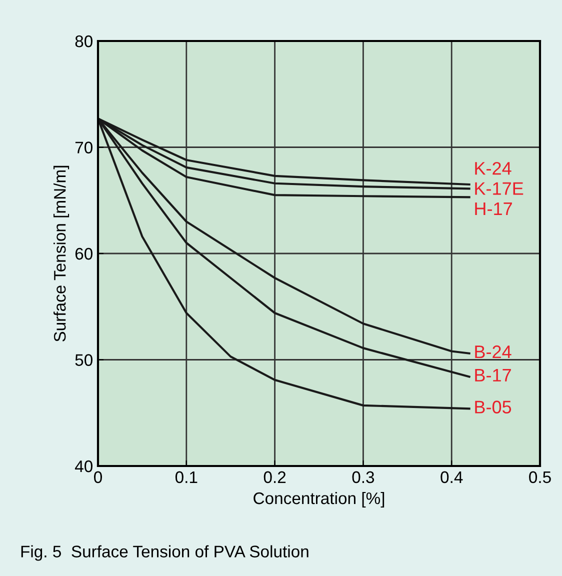  I want to click on x-tick-label: 0, so click(98, 477).